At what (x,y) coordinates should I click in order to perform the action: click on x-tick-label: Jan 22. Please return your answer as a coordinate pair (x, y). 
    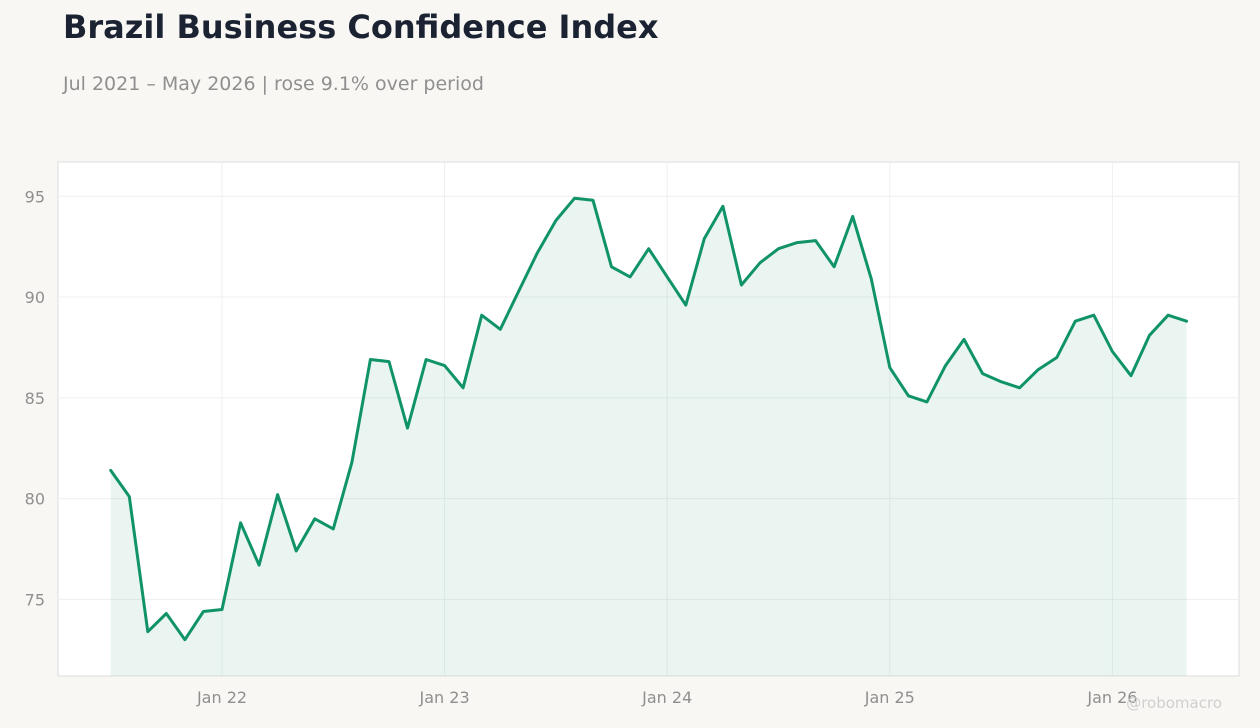
    Looking at the image, I should click on (221, 697).